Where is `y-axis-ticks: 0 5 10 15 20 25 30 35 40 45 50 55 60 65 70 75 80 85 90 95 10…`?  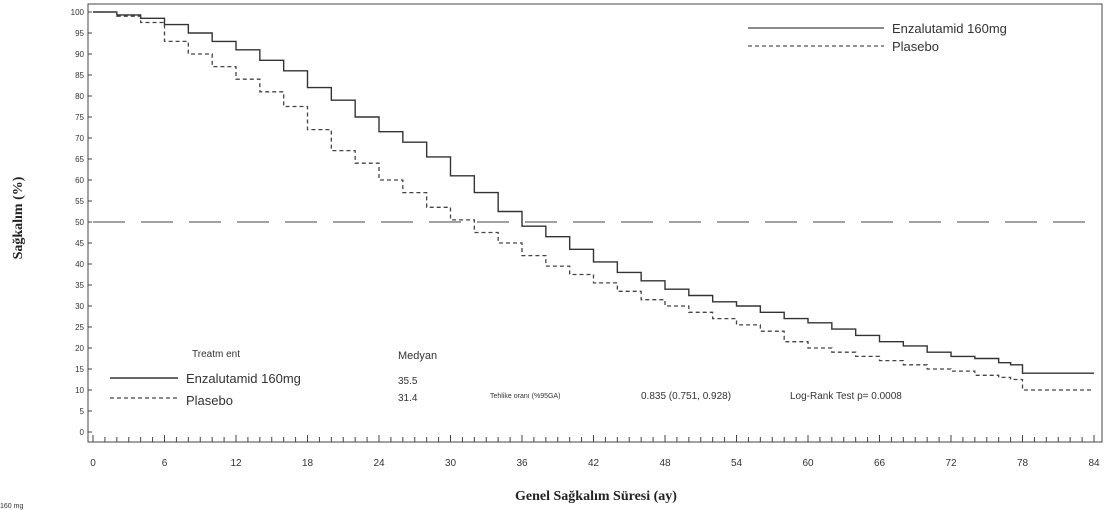
y-axis-ticks: 0 5 10 15 20 25 30 35 40 45 50 55 60 65 70 75 80 85 90 95 10… is located at coordinates (81, 222).